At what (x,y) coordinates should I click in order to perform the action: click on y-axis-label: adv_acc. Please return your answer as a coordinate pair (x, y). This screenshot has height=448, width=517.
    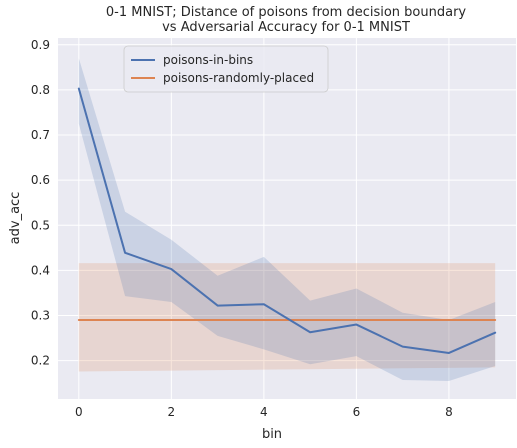
    Looking at the image, I should click on (15, 218).